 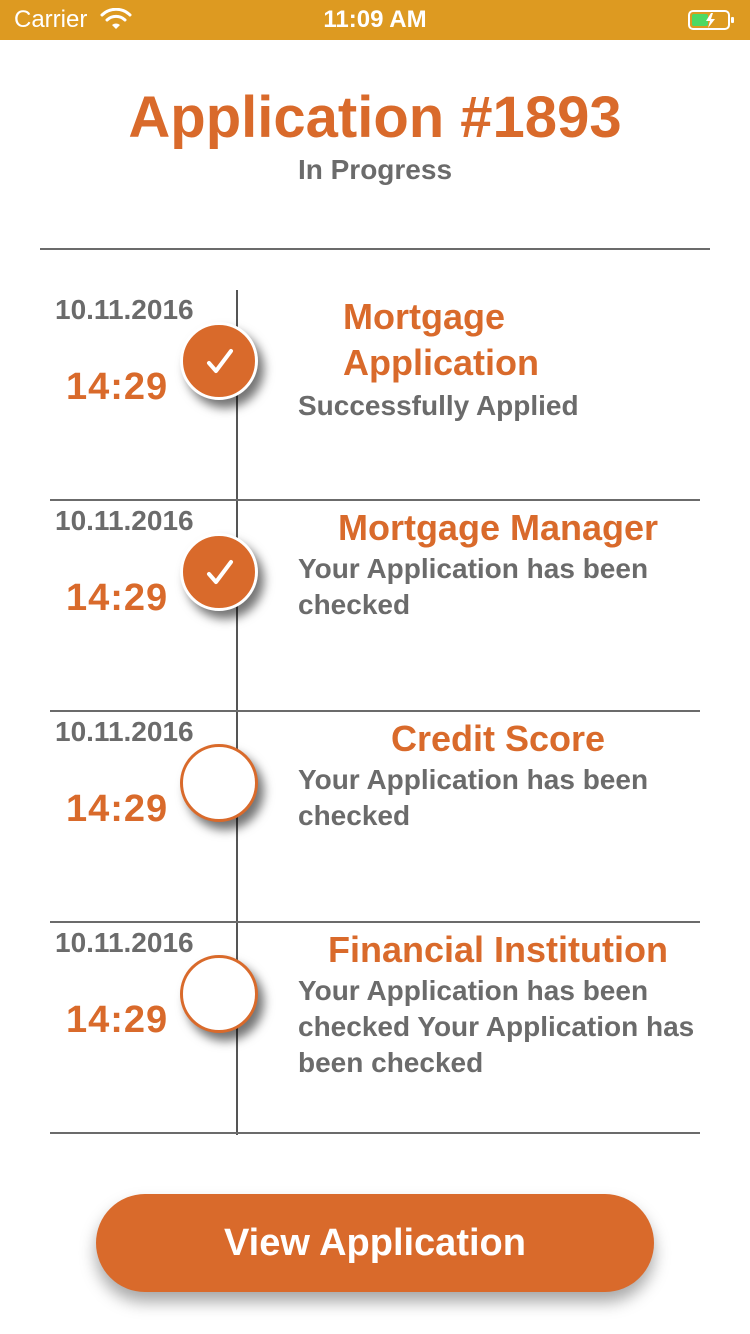 I want to click on step-title: Credit Score, so click(x=498, y=738).